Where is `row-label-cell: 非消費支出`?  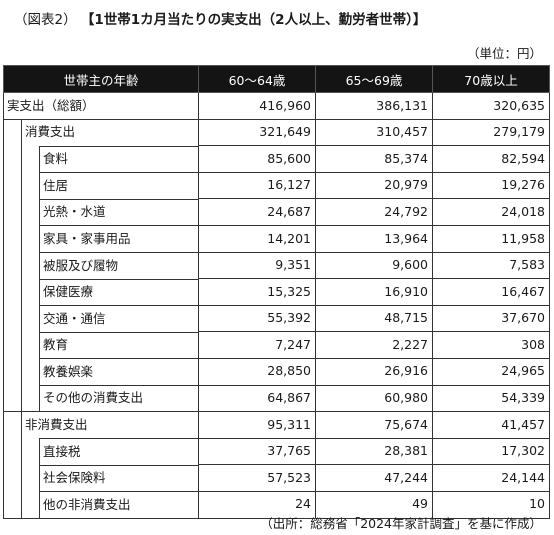 row-label-cell: 非消費支出 is located at coordinates (101, 425).